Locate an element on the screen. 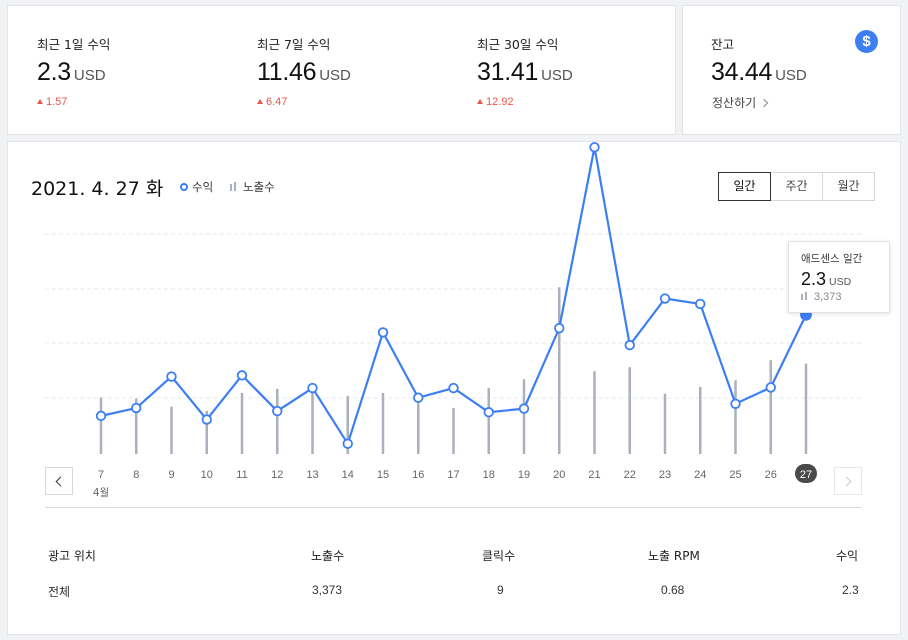  legend-impressions-label: 노출수 is located at coordinates (259, 187).